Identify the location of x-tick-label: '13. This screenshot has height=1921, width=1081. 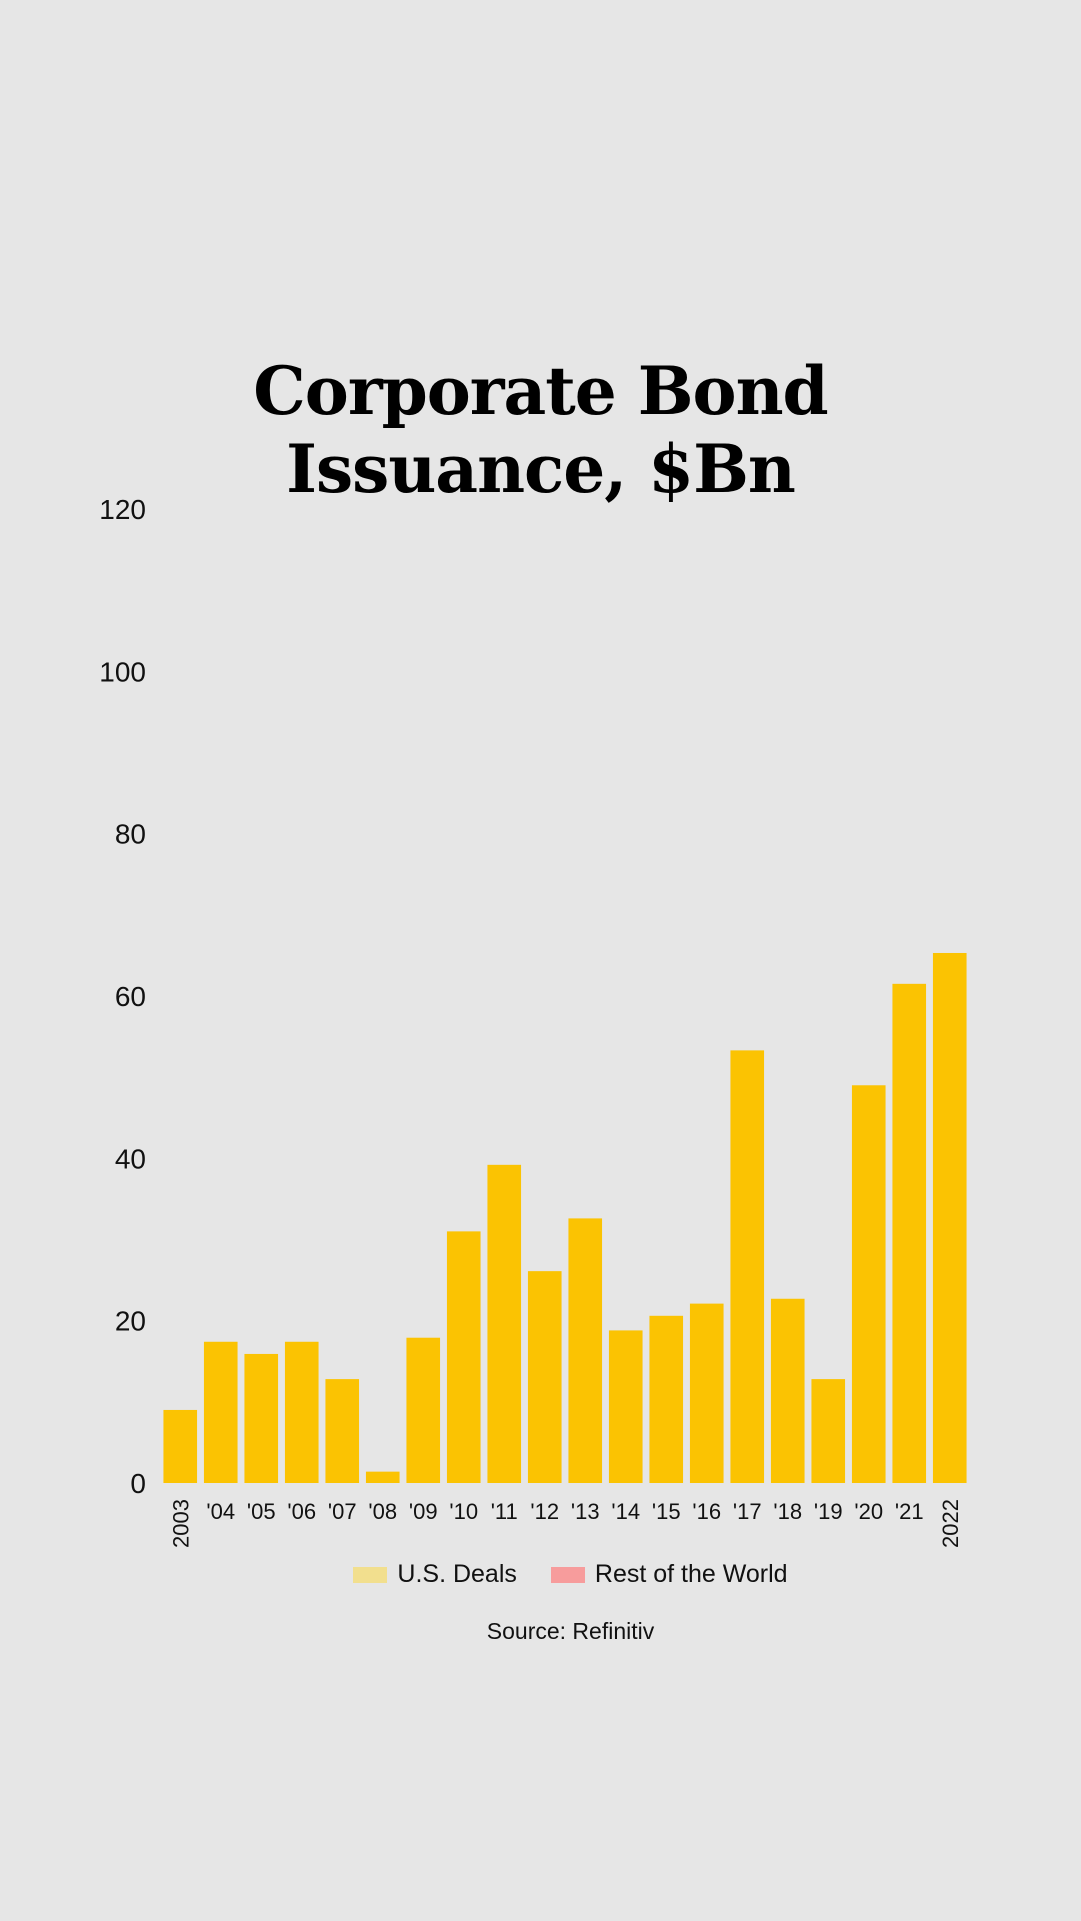
(585, 1511).